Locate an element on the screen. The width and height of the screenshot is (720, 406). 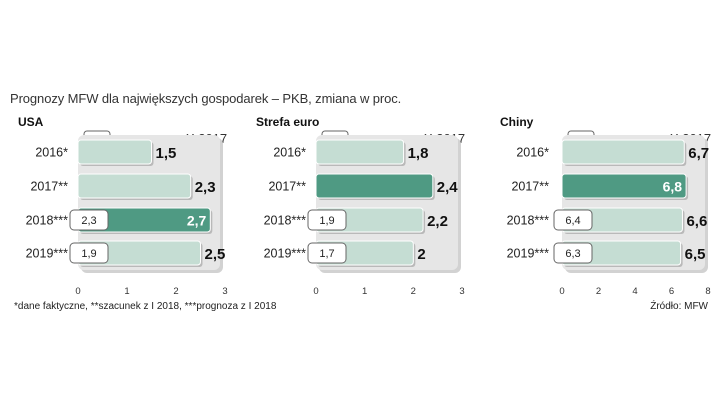
axis-tick-label: 4 is located at coordinates (634, 291).